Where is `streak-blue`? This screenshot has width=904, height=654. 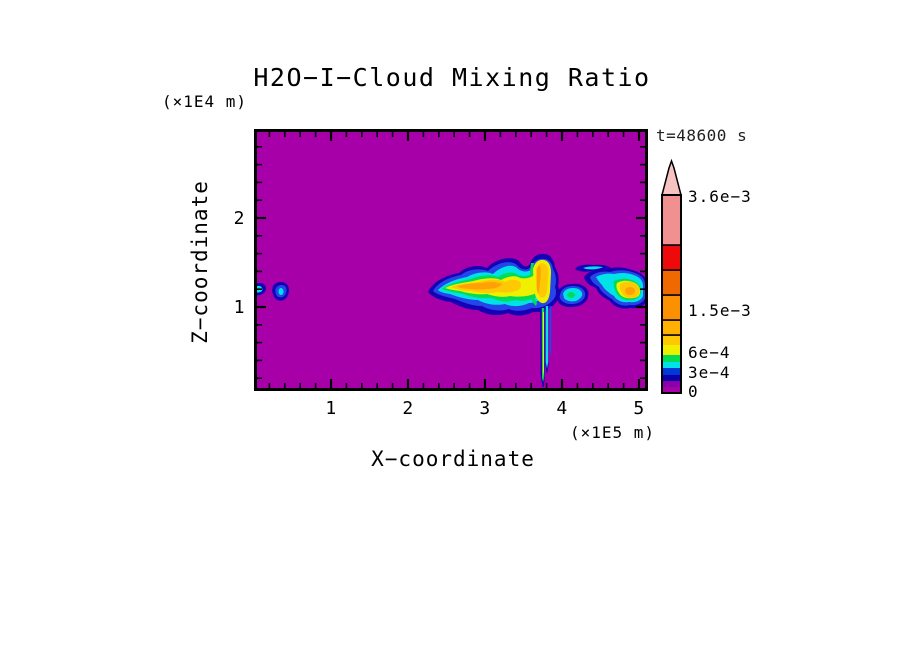
streak-blue is located at coordinates (550, 331).